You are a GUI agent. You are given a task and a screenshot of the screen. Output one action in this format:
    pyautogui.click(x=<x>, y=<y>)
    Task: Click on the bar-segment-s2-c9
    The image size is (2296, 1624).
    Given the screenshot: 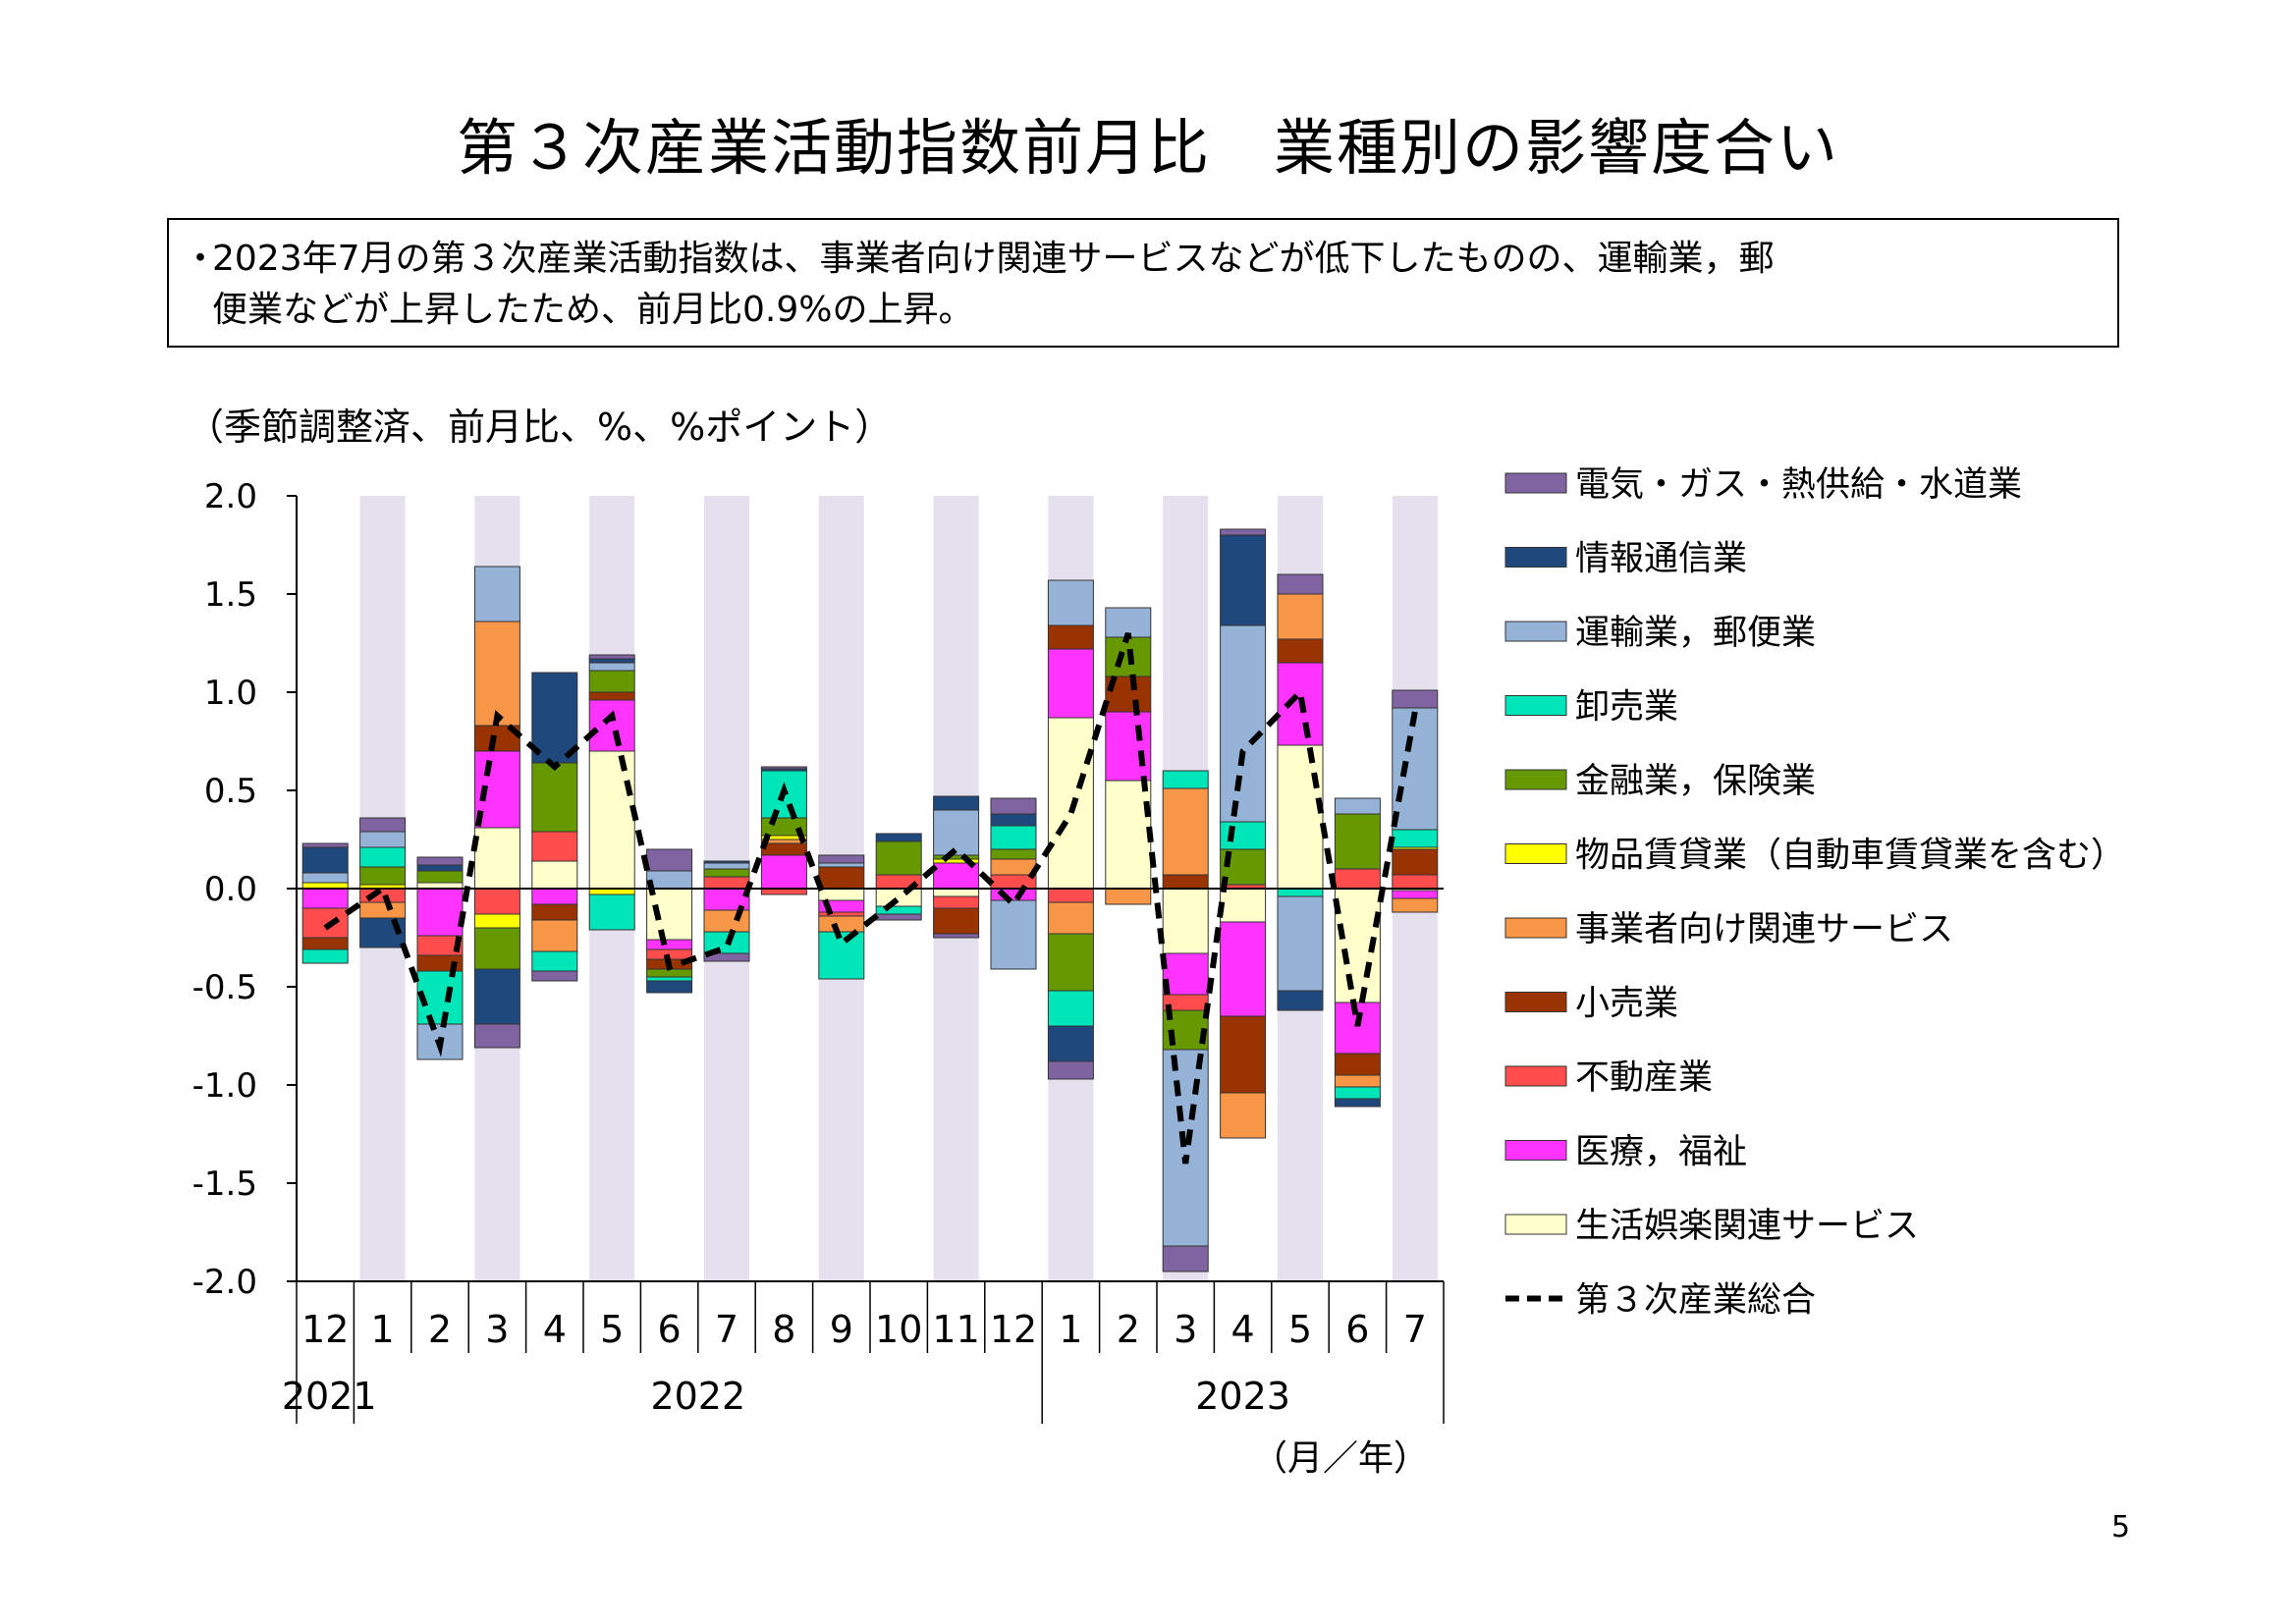 What is the action you would take?
    pyautogui.click(x=841, y=914)
    